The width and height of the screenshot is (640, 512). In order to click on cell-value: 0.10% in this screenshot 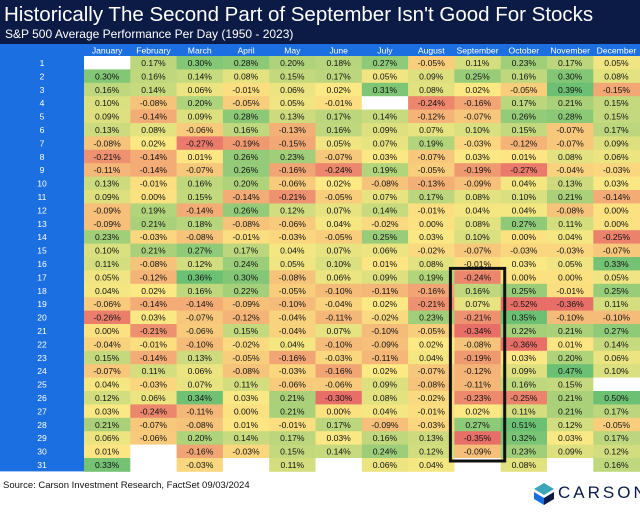, I will do `click(477, 237)`.